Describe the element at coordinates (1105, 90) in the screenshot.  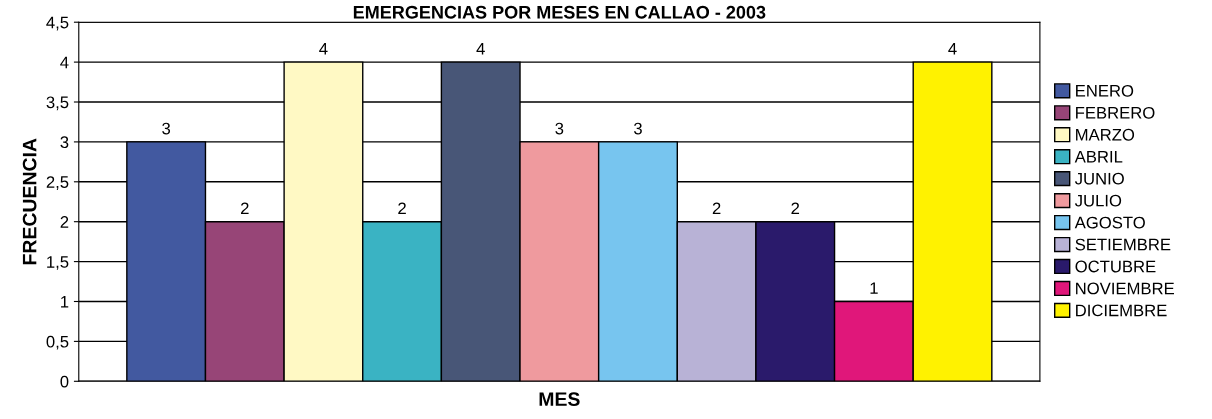
I see `legend-label: ENERO` at that location.